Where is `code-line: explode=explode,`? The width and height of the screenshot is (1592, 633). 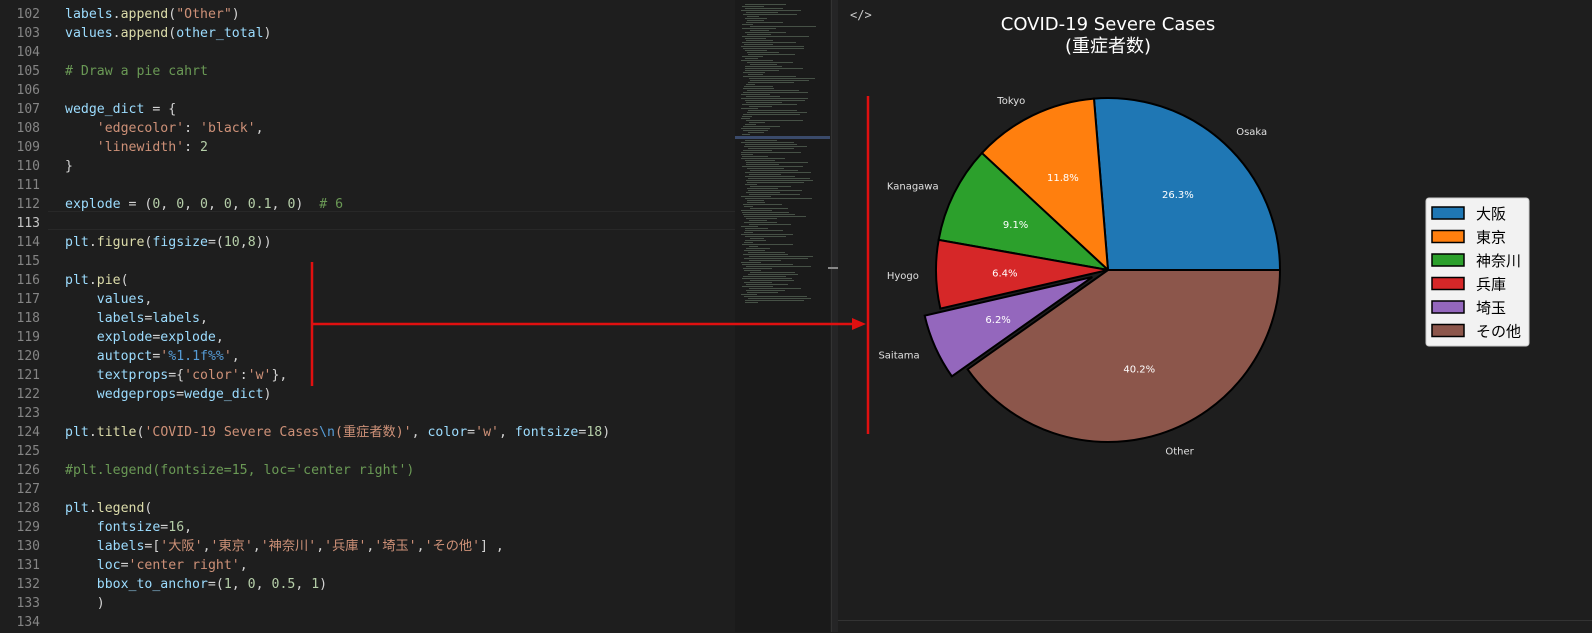
code-line: explode=explode, is located at coordinates (144, 337).